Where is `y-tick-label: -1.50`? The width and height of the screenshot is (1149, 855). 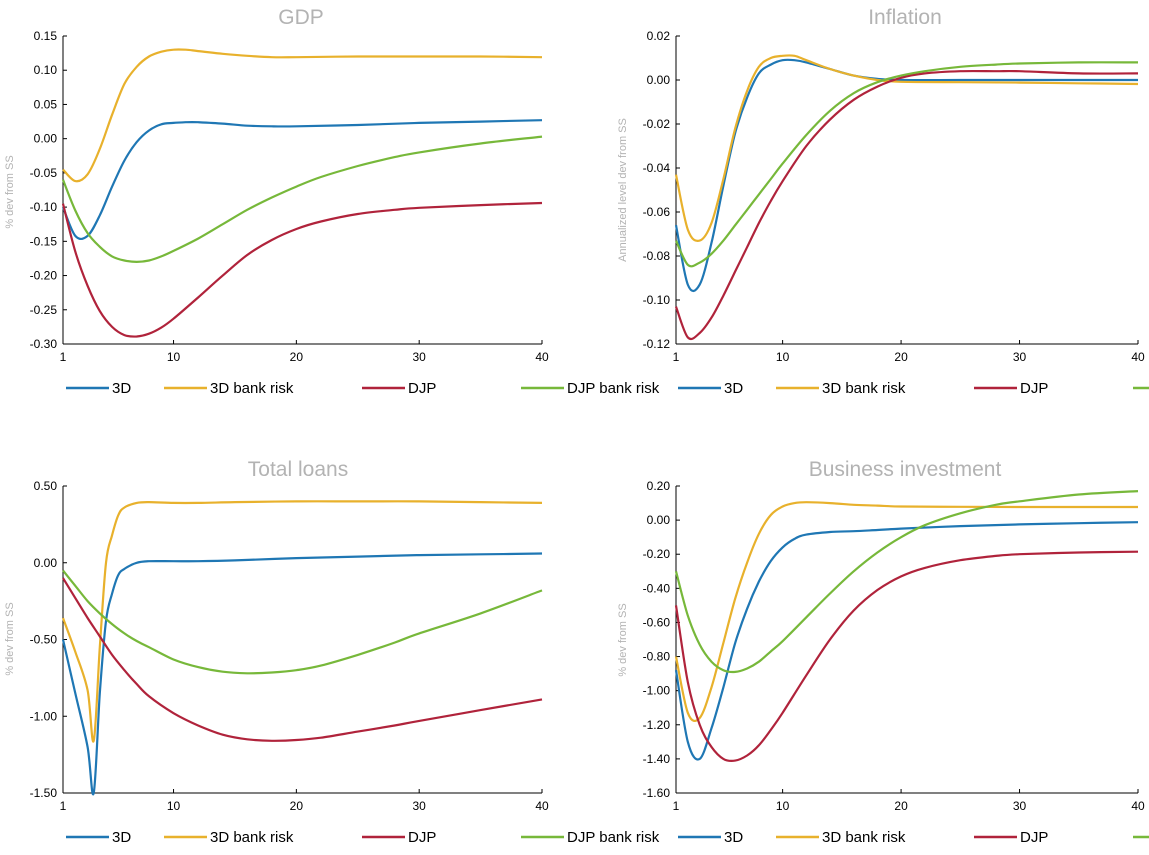 y-tick-label: -1.50 is located at coordinates (44, 793).